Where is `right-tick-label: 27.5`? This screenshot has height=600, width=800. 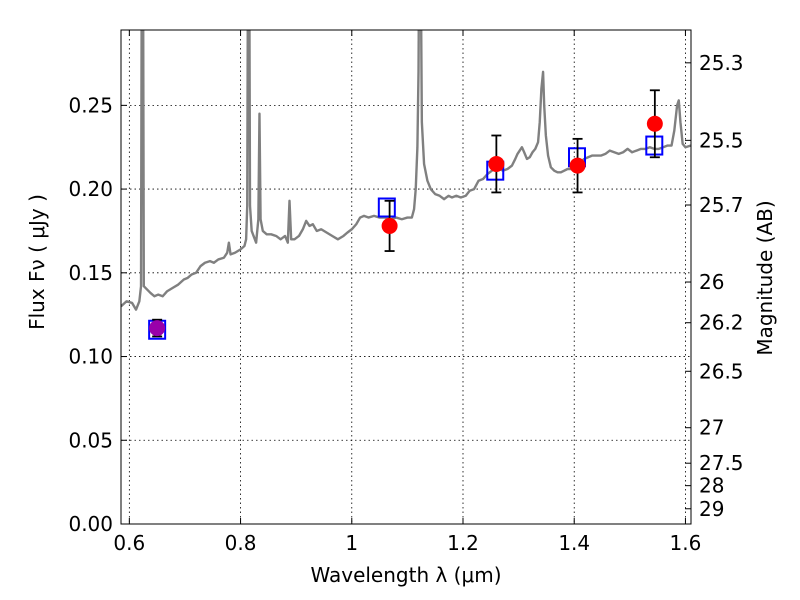 right-tick-label: 27.5 is located at coordinates (721, 463).